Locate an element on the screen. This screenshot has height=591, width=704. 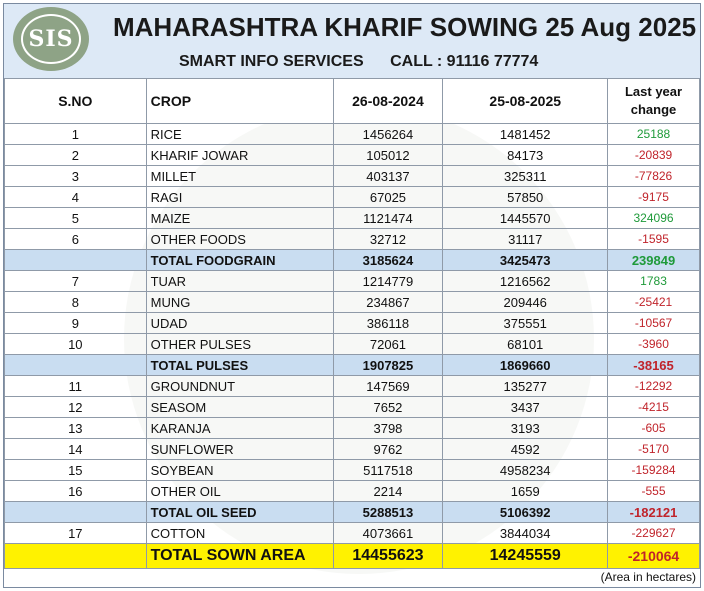
table-row: 1 RICE 1456264 1481452 25188 is located at coordinates (352, 134).